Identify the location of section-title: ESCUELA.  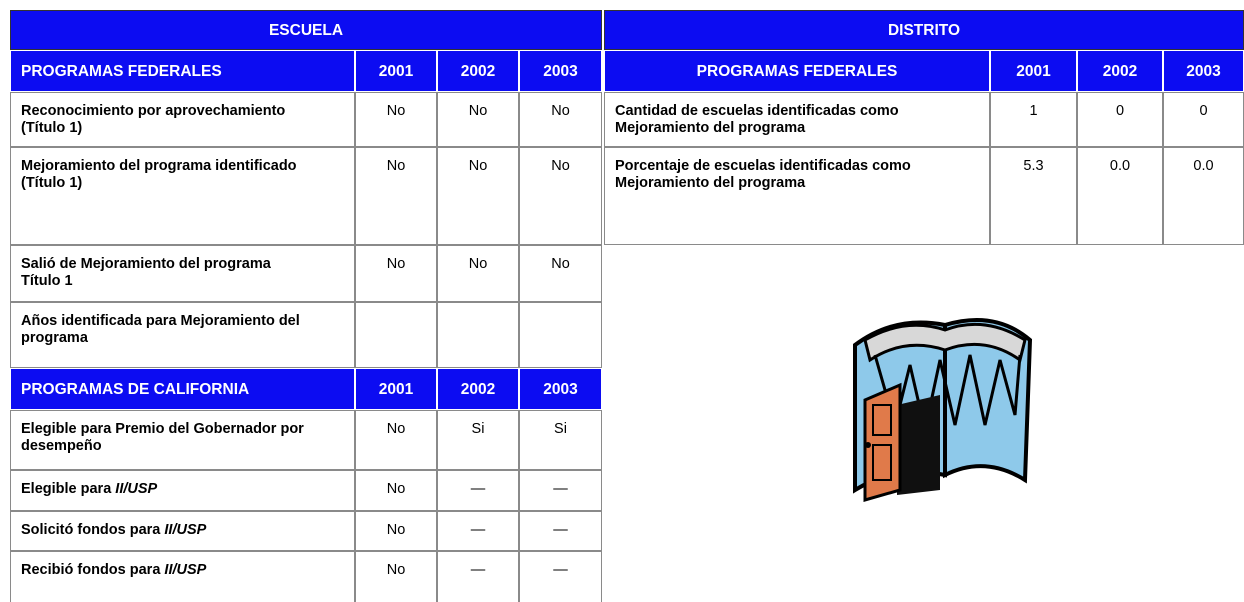
(306, 30).